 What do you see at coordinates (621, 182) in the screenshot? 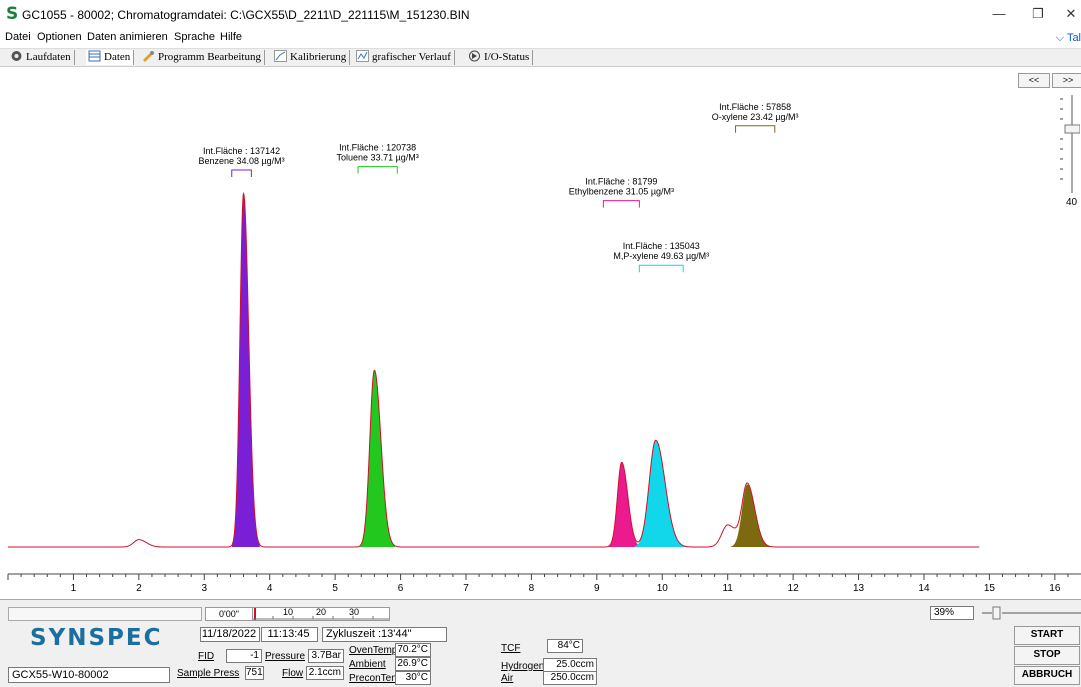
I see `peak-area-label: Int.Fläche : 81799` at bounding box center [621, 182].